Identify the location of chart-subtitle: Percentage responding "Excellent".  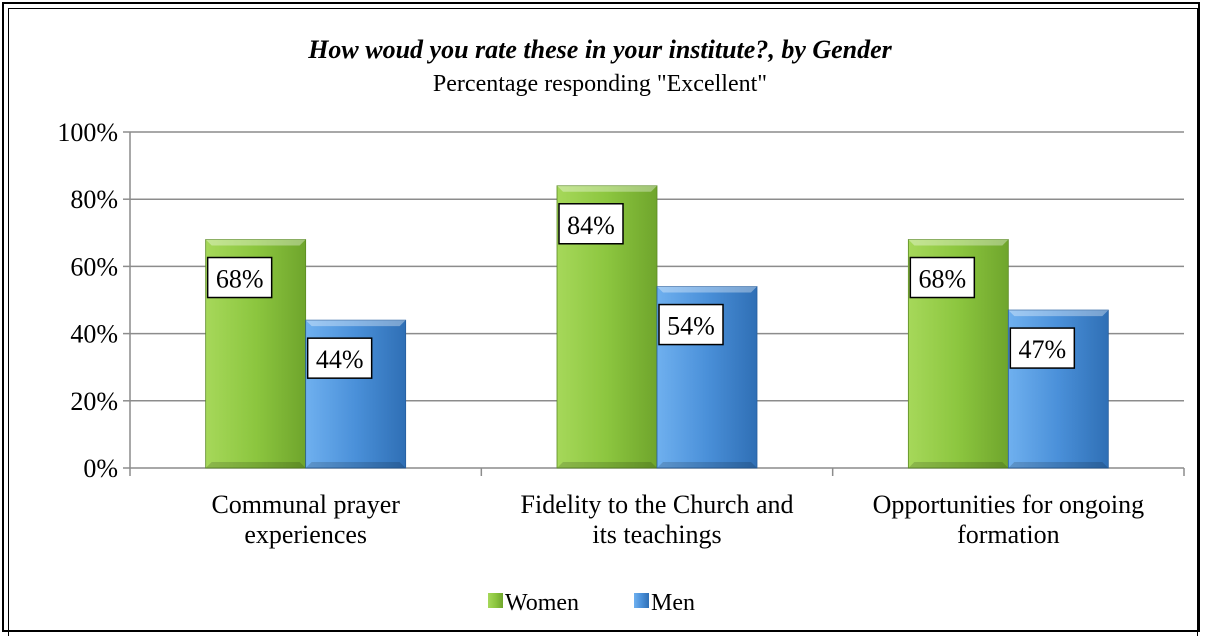
(600, 84).